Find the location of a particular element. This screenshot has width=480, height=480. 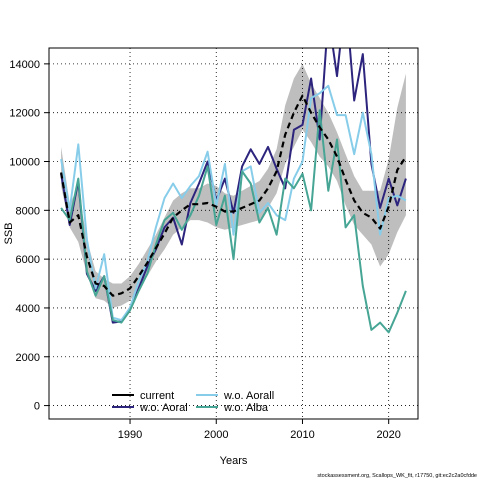

x-tick-label: 2000 is located at coordinates (216, 435).